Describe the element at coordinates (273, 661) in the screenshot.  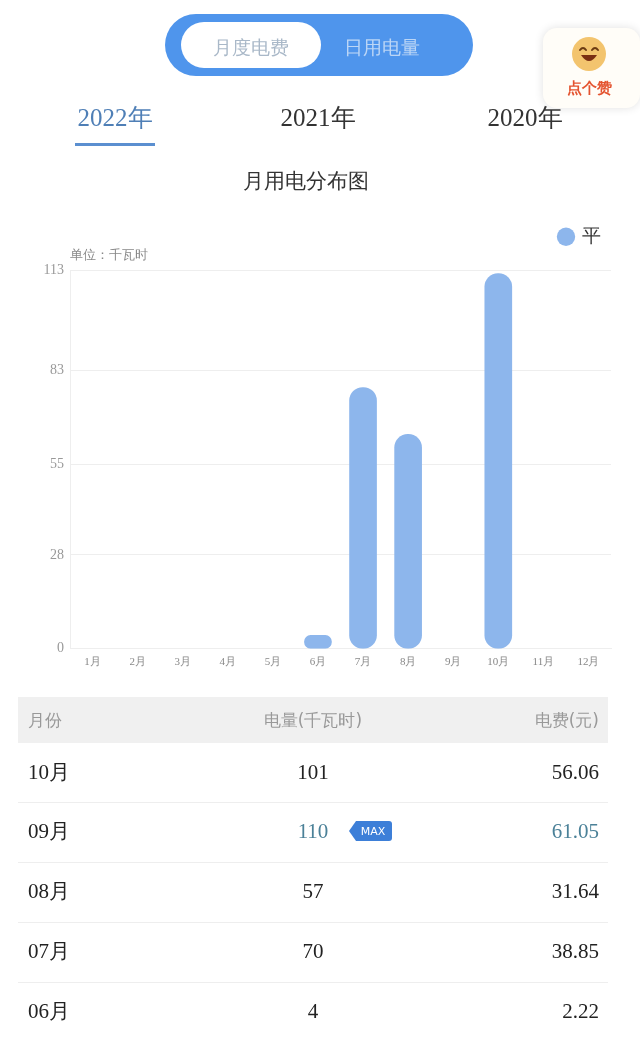
I see `x-tick-label: 5月` at that location.